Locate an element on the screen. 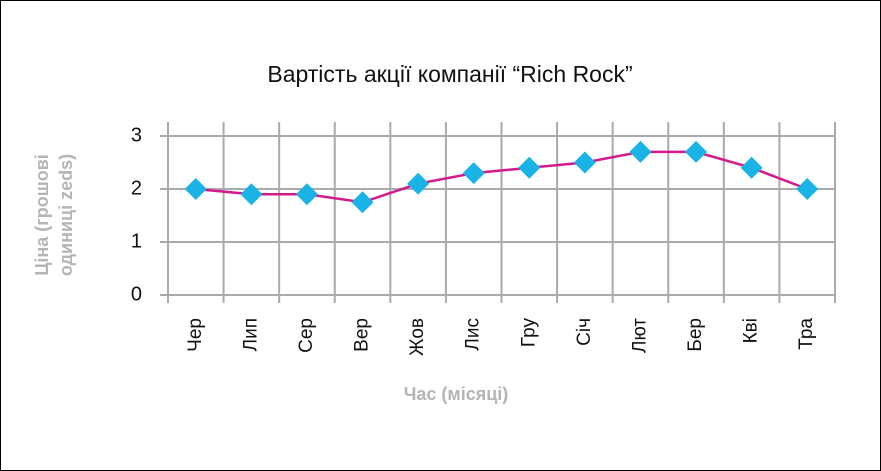  y-tick-label: 3 is located at coordinates (136, 135).